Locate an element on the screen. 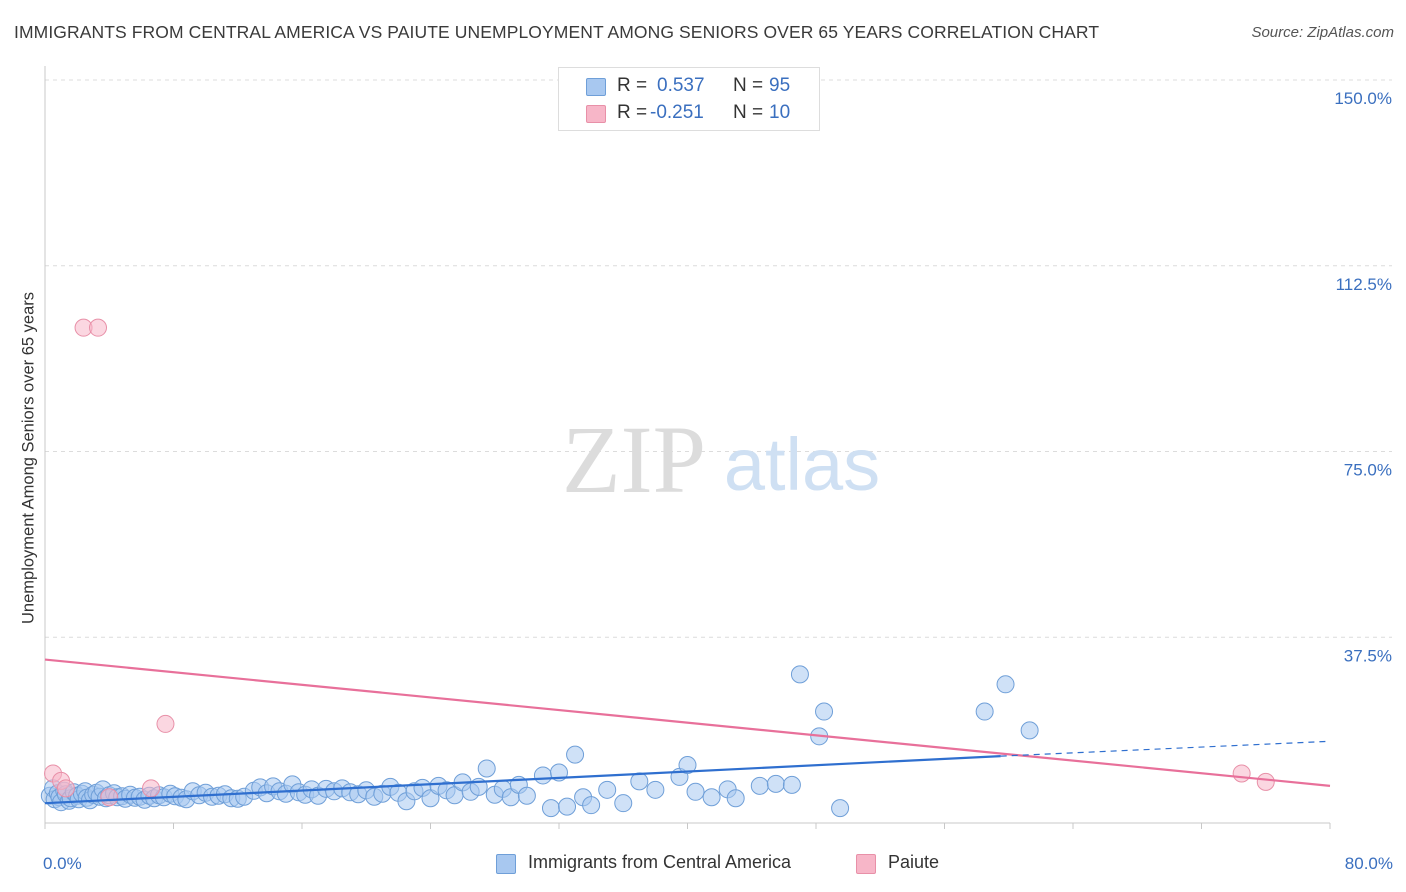 This screenshot has width=1406, height=892. watermark-zip: ZIP is located at coordinates (634, 459).